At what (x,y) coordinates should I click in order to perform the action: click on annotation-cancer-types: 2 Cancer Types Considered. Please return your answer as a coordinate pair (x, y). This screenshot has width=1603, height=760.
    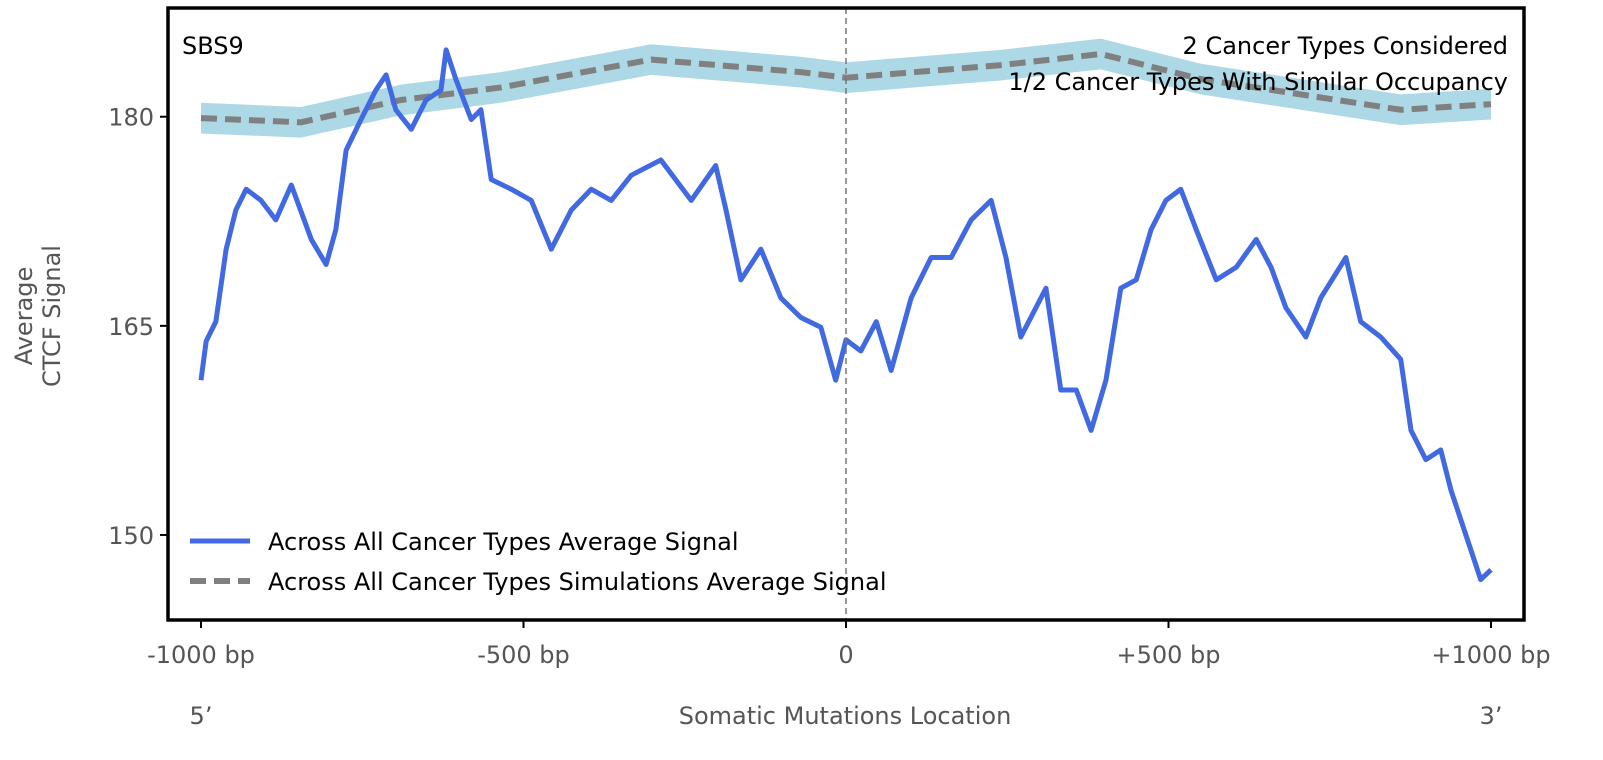
    Looking at the image, I should click on (1345, 46).